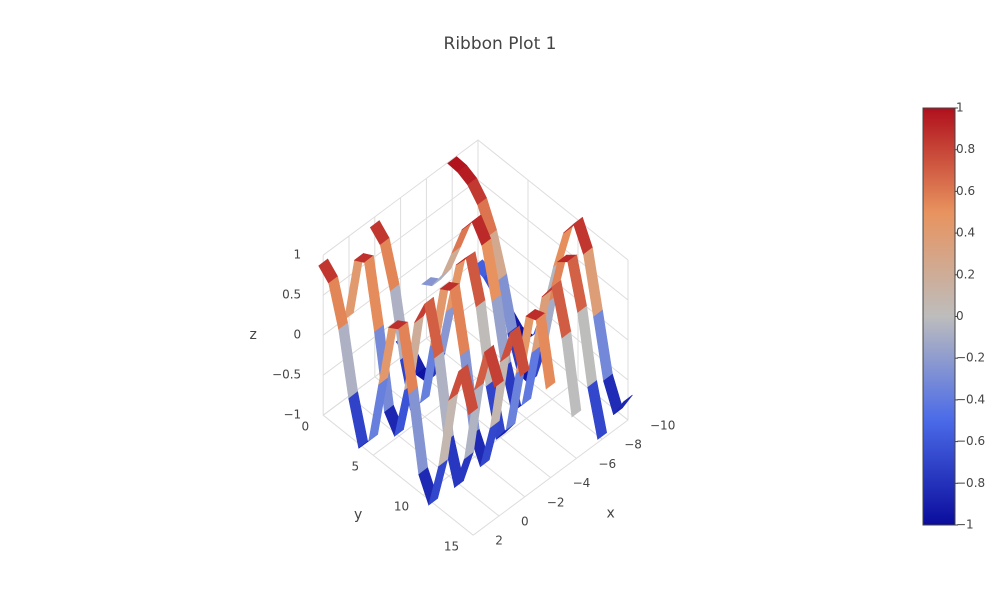  Describe the element at coordinates (358, 515) in the screenshot. I see `y-axis-label: y` at that location.